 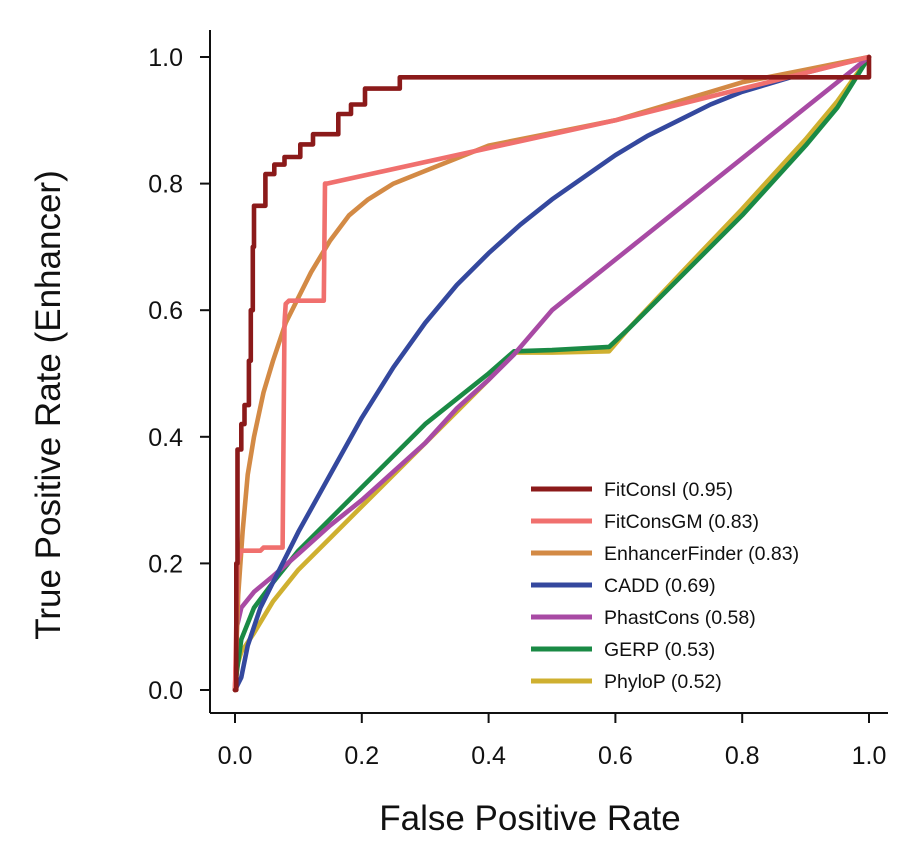 I want to click on legend-label: EnhancerFinder (0.83), so click(x=701, y=554).